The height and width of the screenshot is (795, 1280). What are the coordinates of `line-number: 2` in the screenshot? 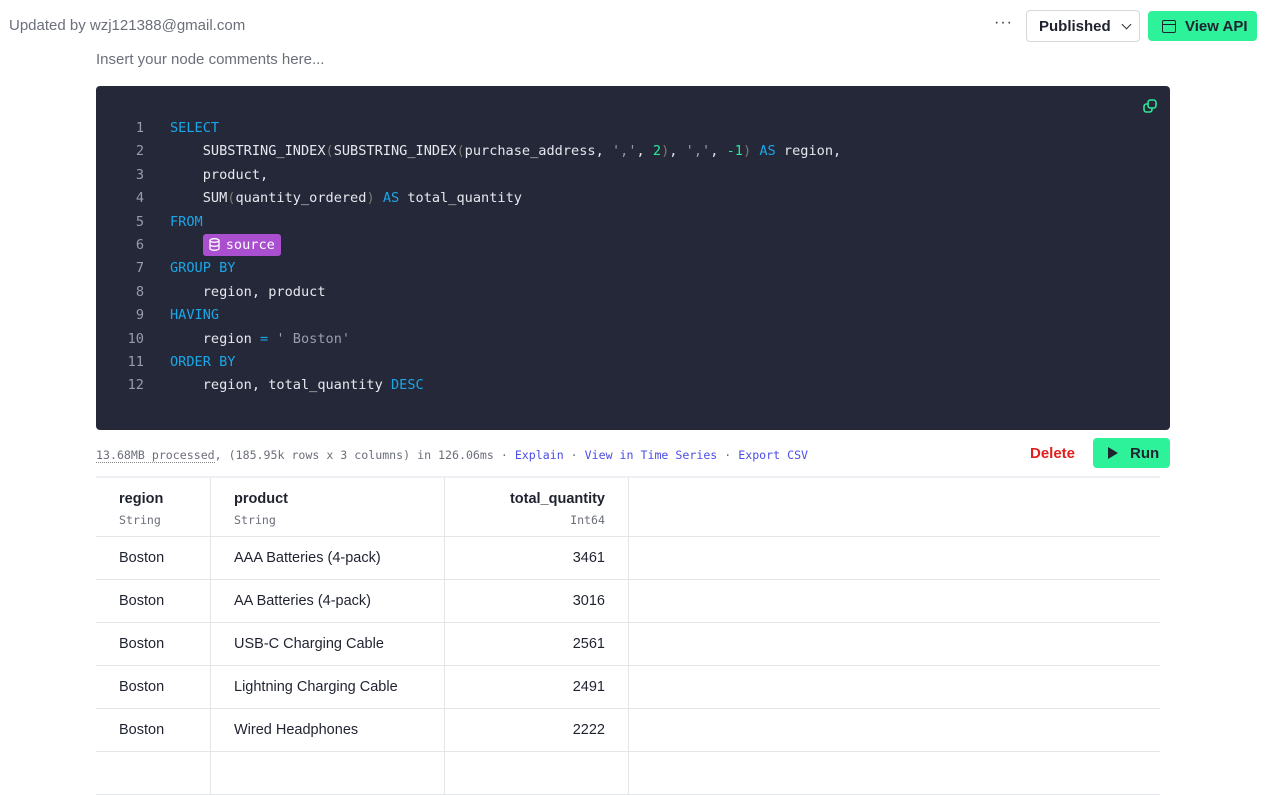 It's located at (139, 151).